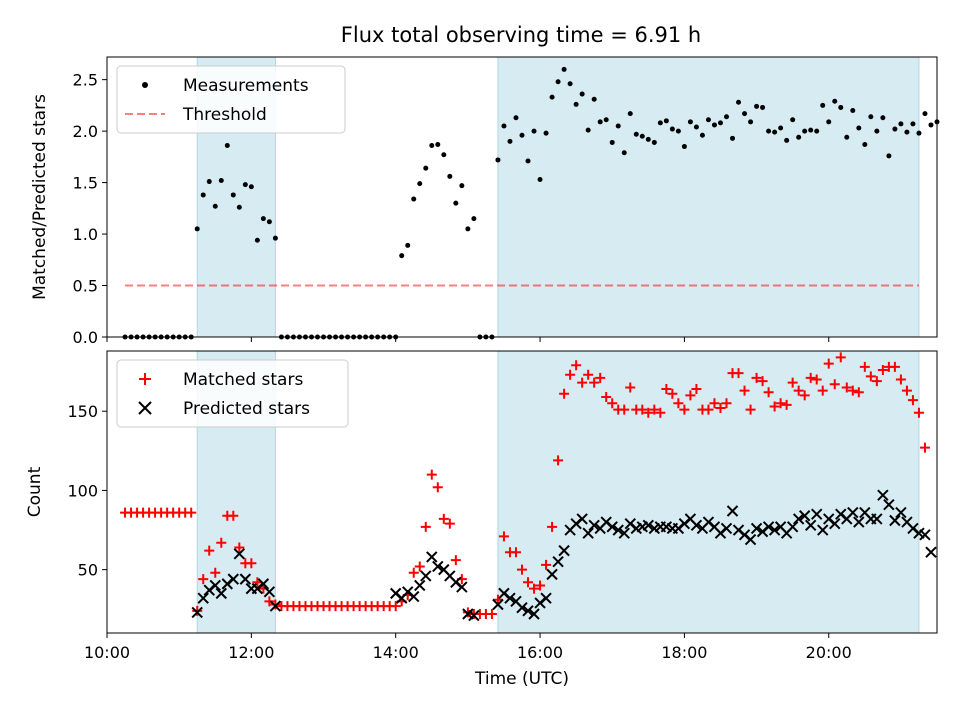  Describe the element at coordinates (88, 570) in the screenshot. I see `y-tick-label: 50` at that location.